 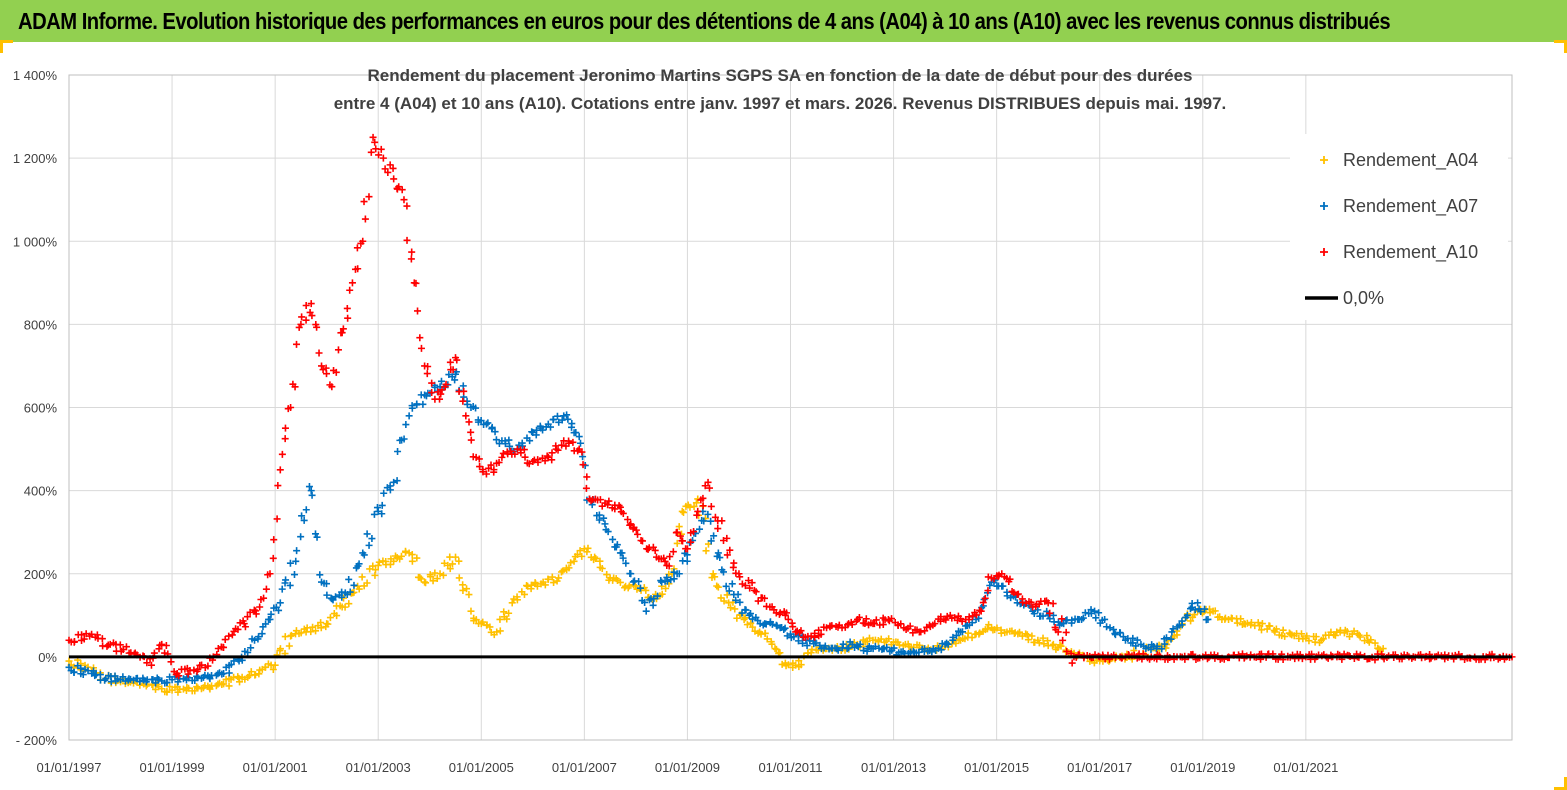 What do you see at coordinates (687, 767) in the screenshot?
I see `x-tick-label: 01/01/2009` at bounding box center [687, 767].